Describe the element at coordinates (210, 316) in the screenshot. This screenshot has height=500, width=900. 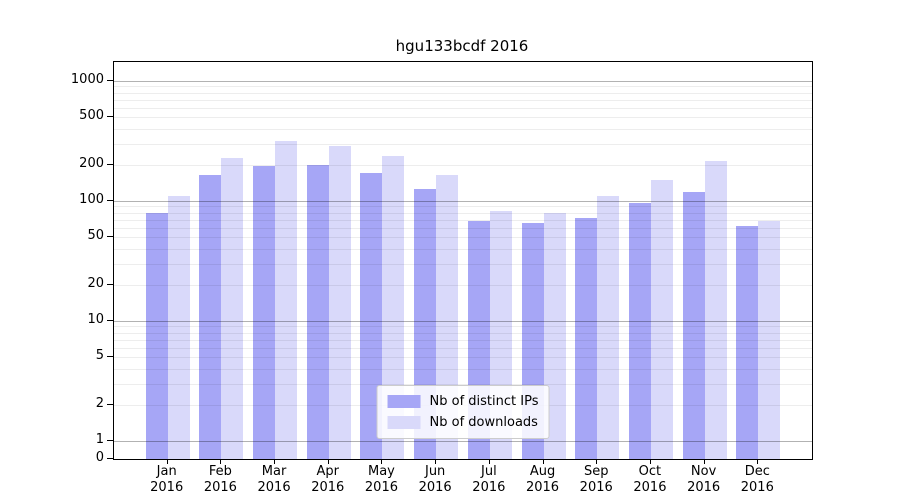
I see `bar-distinct-ips-feb` at that location.